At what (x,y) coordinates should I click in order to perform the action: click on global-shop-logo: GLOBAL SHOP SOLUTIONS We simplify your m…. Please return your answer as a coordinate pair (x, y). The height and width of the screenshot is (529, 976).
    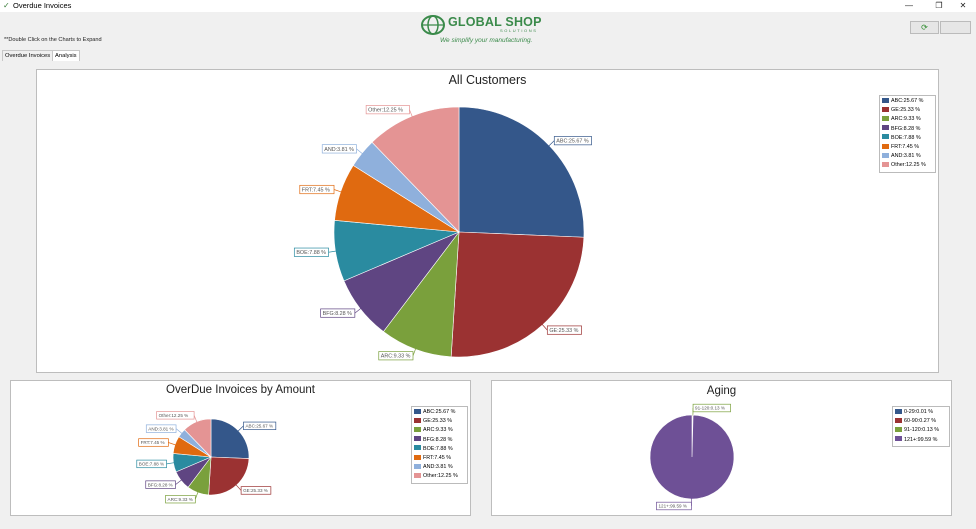
    Looking at the image, I should click on (488, 30).